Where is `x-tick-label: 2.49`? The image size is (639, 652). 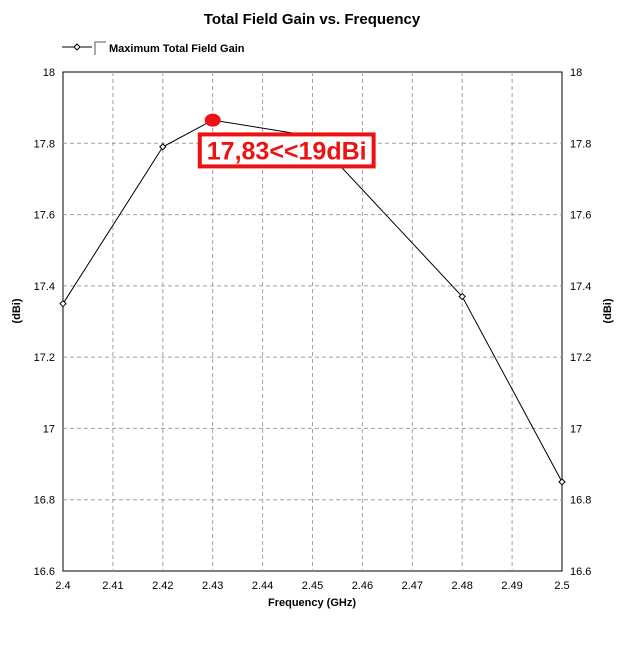 x-tick-label: 2.49 is located at coordinates (511, 586).